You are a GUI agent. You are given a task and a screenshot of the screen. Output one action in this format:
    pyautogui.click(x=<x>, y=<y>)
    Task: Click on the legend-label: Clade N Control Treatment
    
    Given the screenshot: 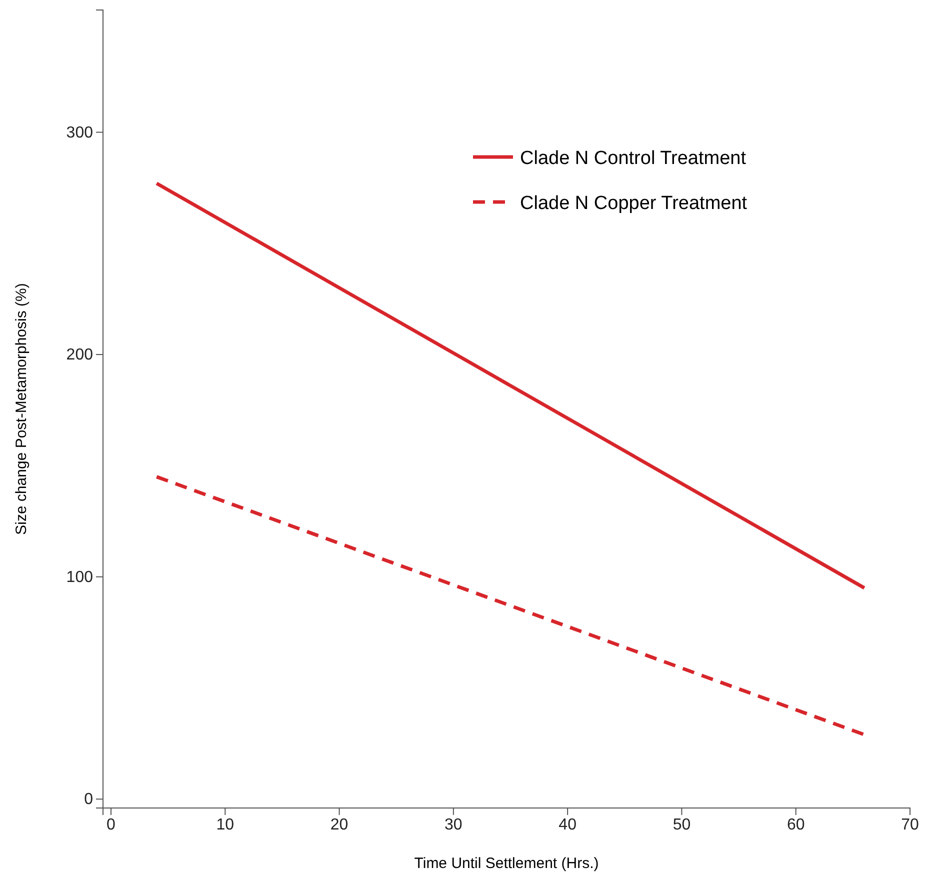 What is the action you would take?
    pyautogui.click(x=633, y=158)
    